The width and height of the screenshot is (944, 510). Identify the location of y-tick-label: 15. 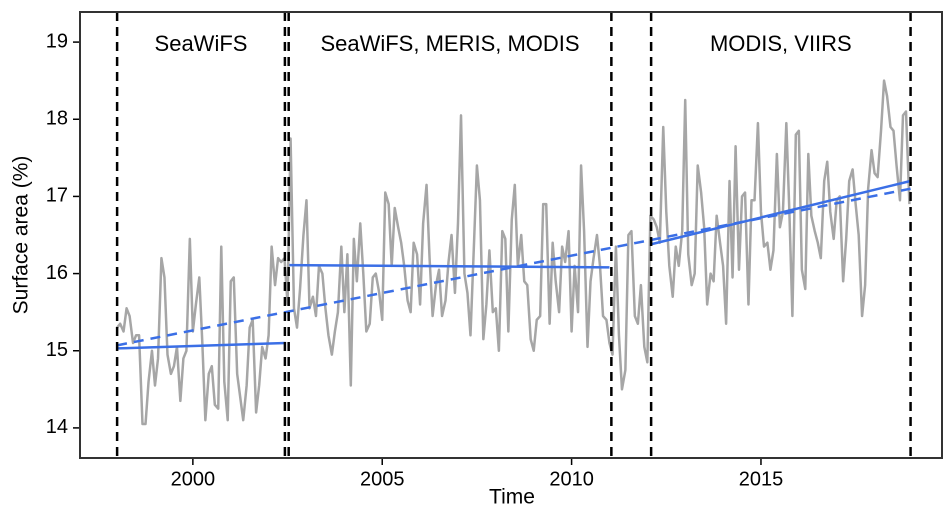
(57, 350).